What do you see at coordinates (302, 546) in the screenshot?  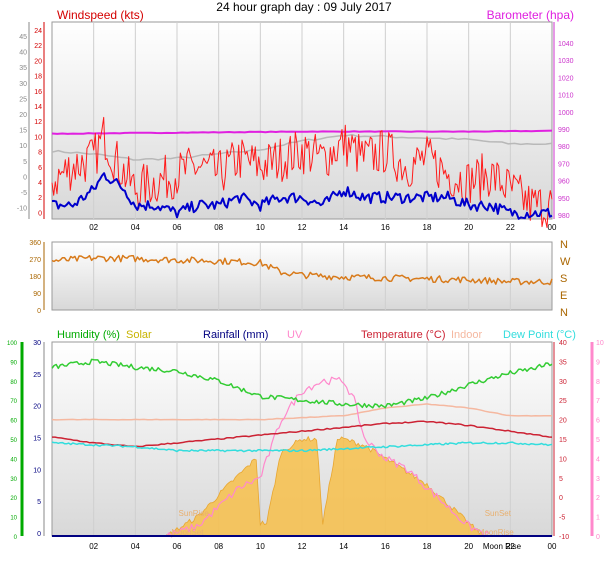 I see `climate-time-label: 12` at bounding box center [302, 546].